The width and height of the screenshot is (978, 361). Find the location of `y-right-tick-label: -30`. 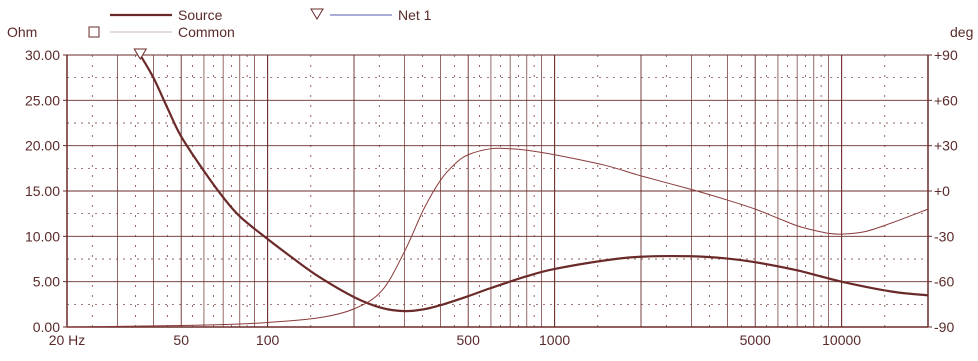

y-right-tick-label: -30 is located at coordinates (944, 236).